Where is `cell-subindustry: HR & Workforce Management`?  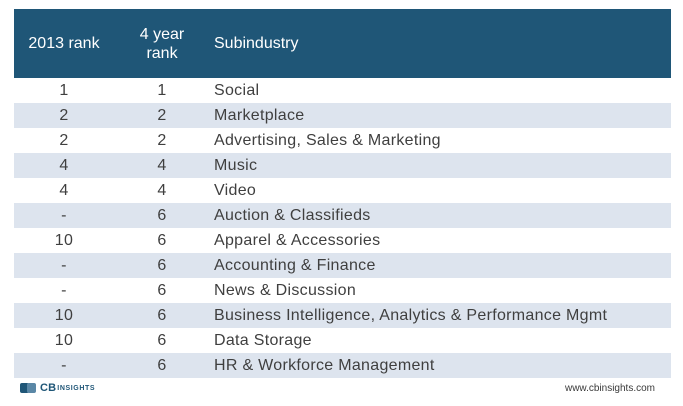 cell-subindustry: HR & Workforce Management is located at coordinates (324, 365).